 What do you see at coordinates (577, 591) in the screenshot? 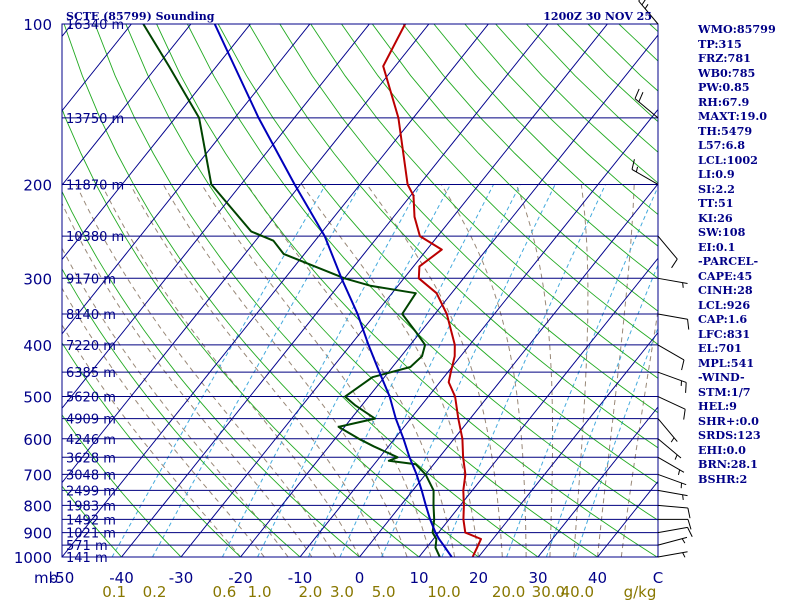
I see `mixing-ratio-label: 40.0` at bounding box center [577, 591].